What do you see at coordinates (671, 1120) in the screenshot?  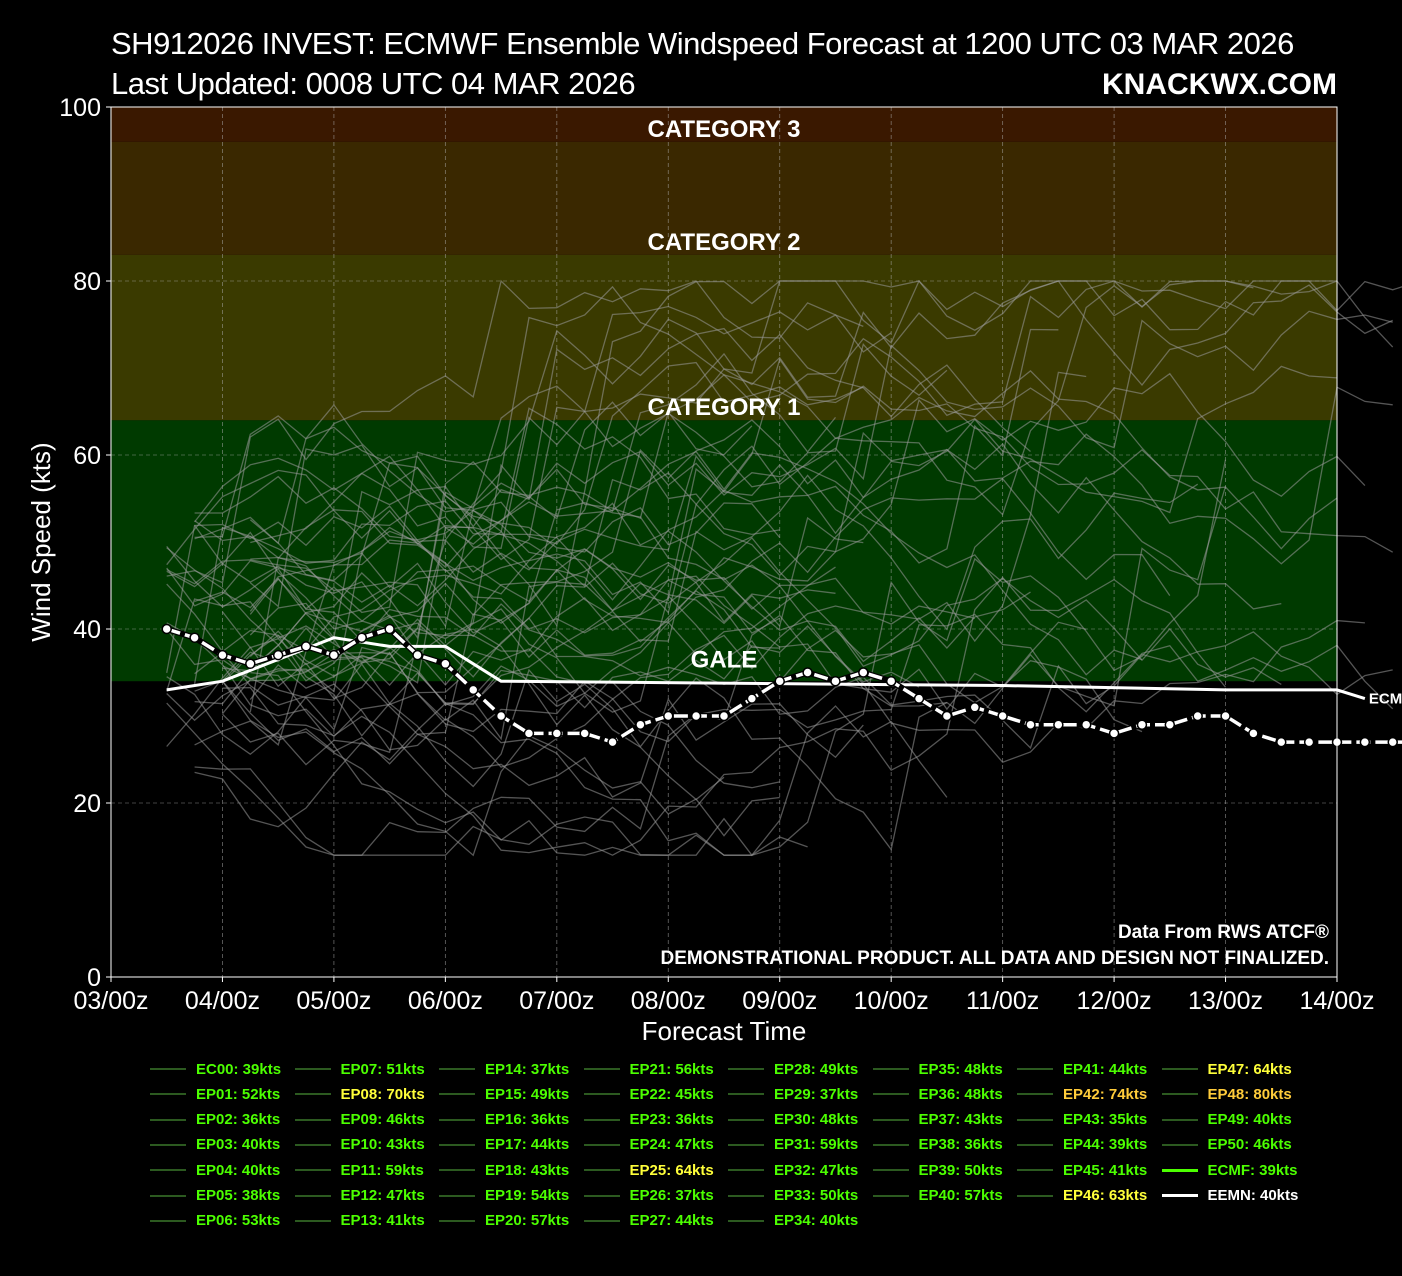 I see `legend-label: EP23: 36kts` at bounding box center [671, 1120].